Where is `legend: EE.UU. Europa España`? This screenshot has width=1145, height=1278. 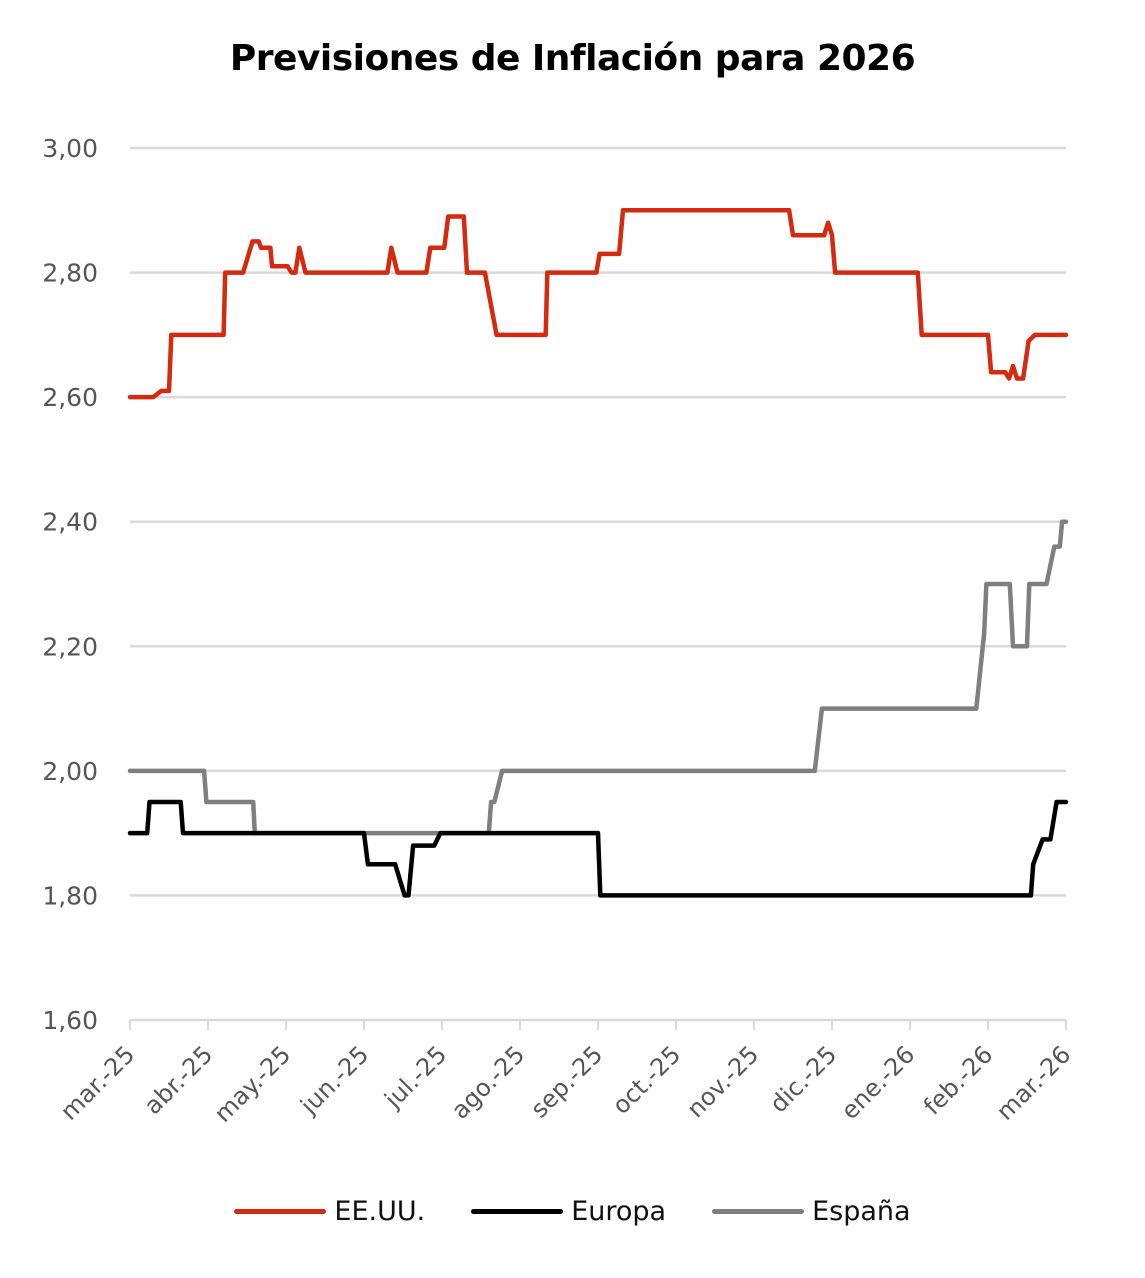
legend: EE.UU. Europa España is located at coordinates (572, 1211).